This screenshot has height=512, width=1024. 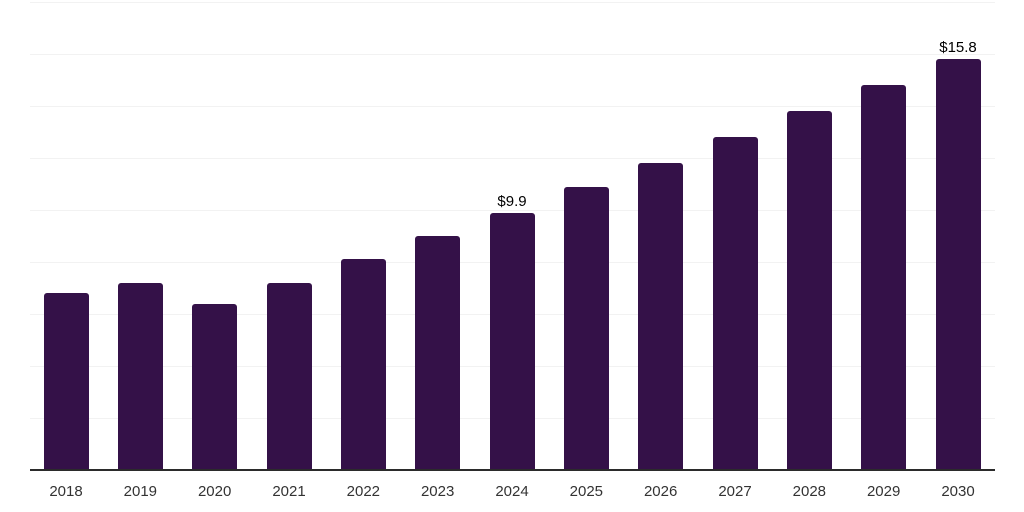 What do you see at coordinates (438, 353) in the screenshot?
I see `bar-2023` at bounding box center [438, 353].